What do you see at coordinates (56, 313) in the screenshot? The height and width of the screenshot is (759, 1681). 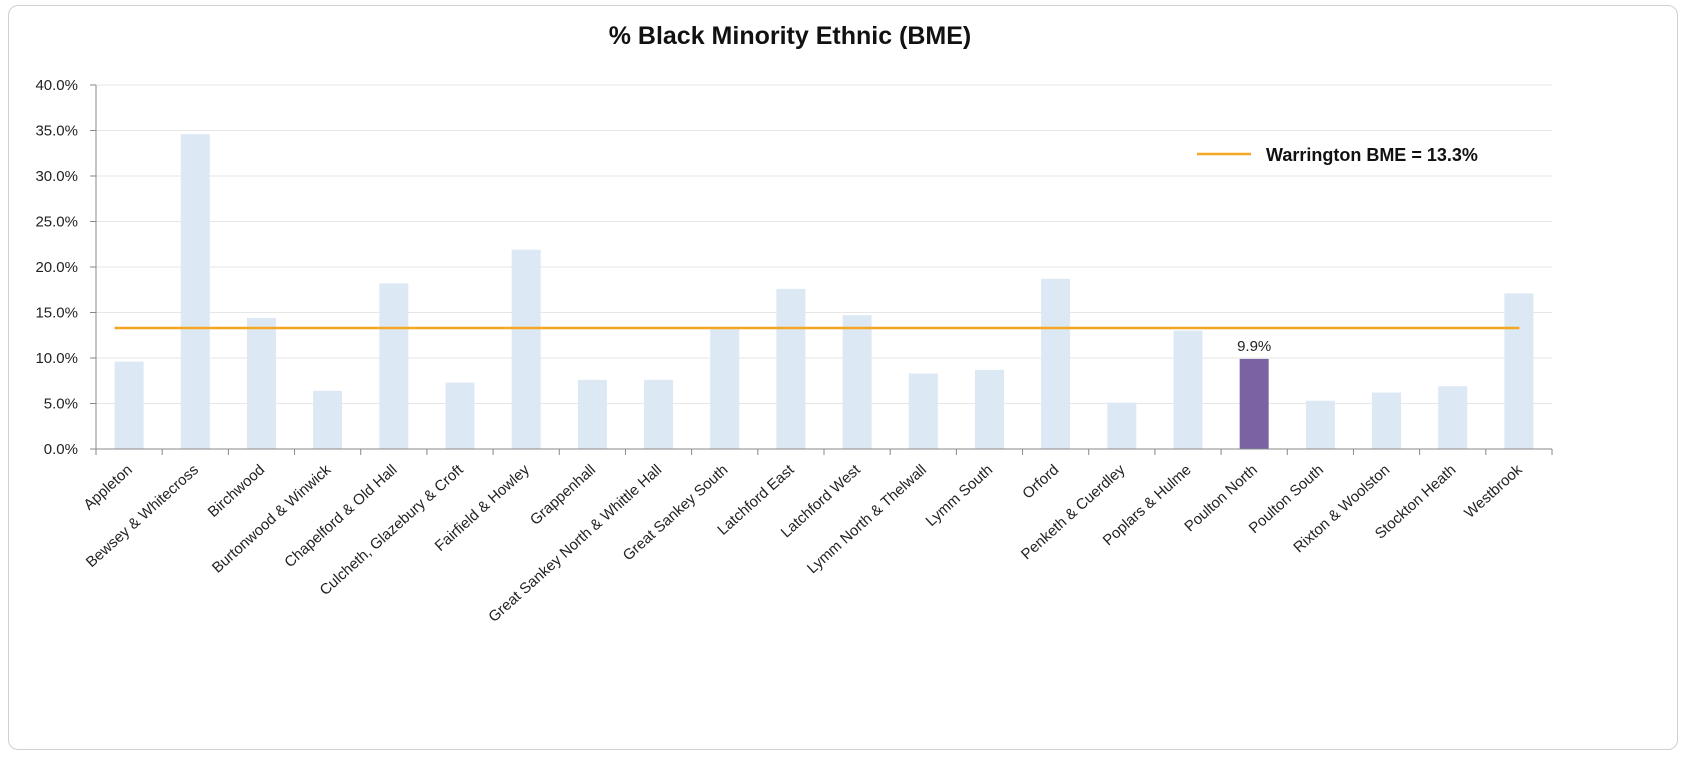 I see `y-tick-label: 15.0%` at bounding box center [56, 313].